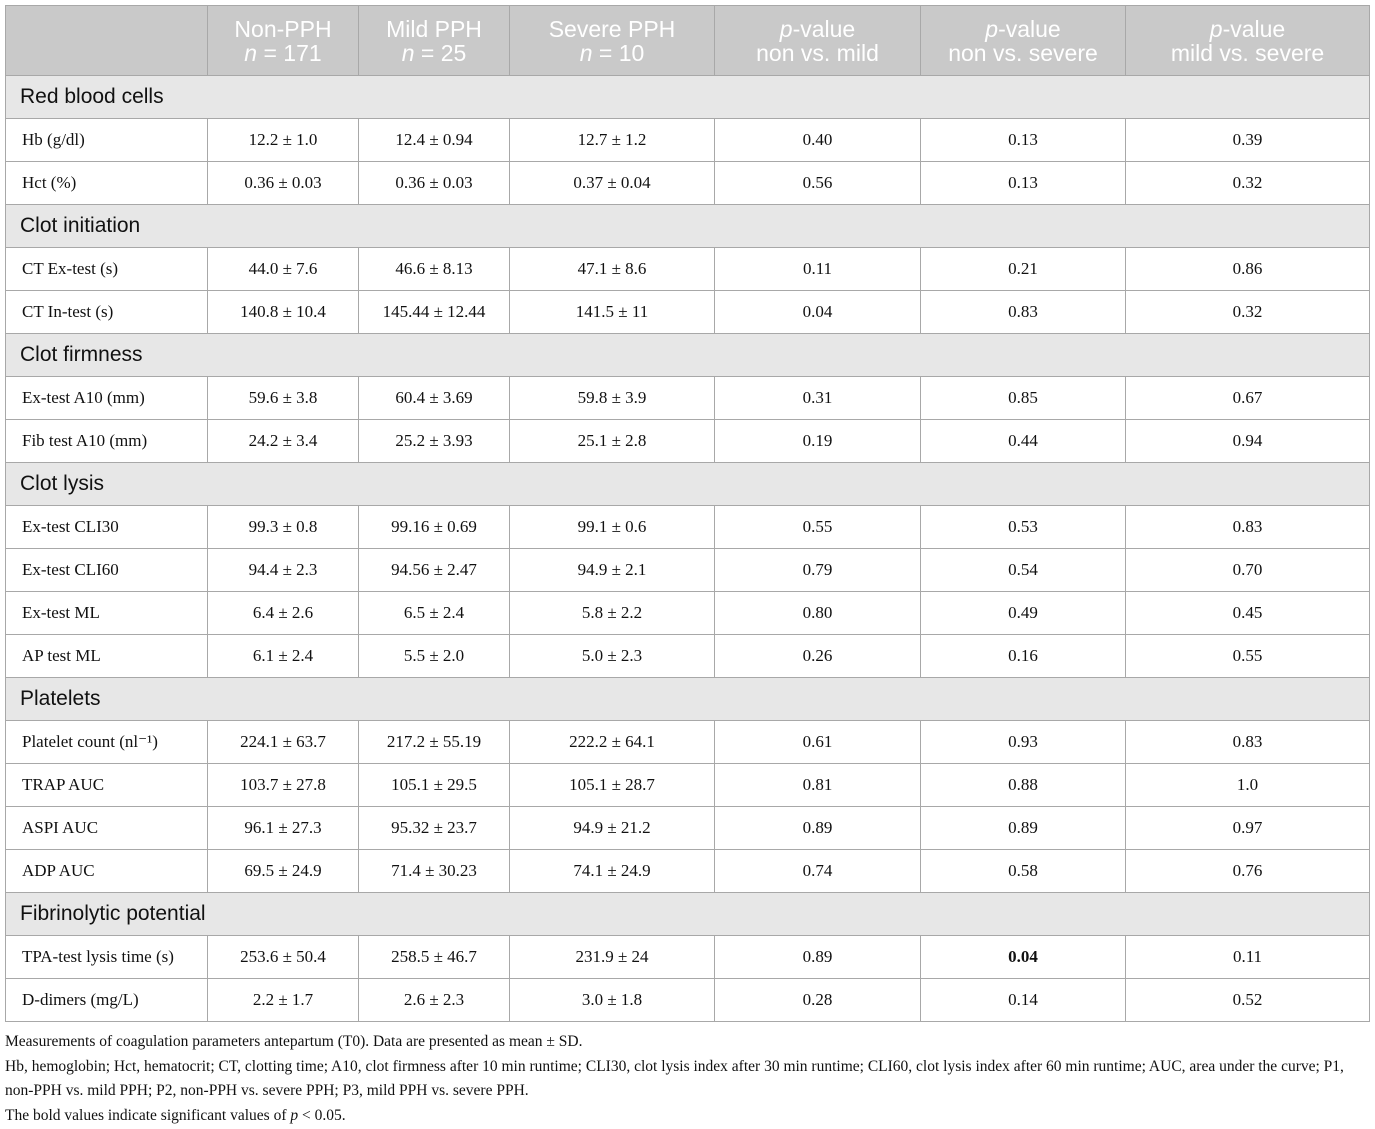 The width and height of the screenshot is (1375, 1129). Describe the element at coordinates (817, 441) in the screenshot. I see `data-cell: 0.19` at that location.